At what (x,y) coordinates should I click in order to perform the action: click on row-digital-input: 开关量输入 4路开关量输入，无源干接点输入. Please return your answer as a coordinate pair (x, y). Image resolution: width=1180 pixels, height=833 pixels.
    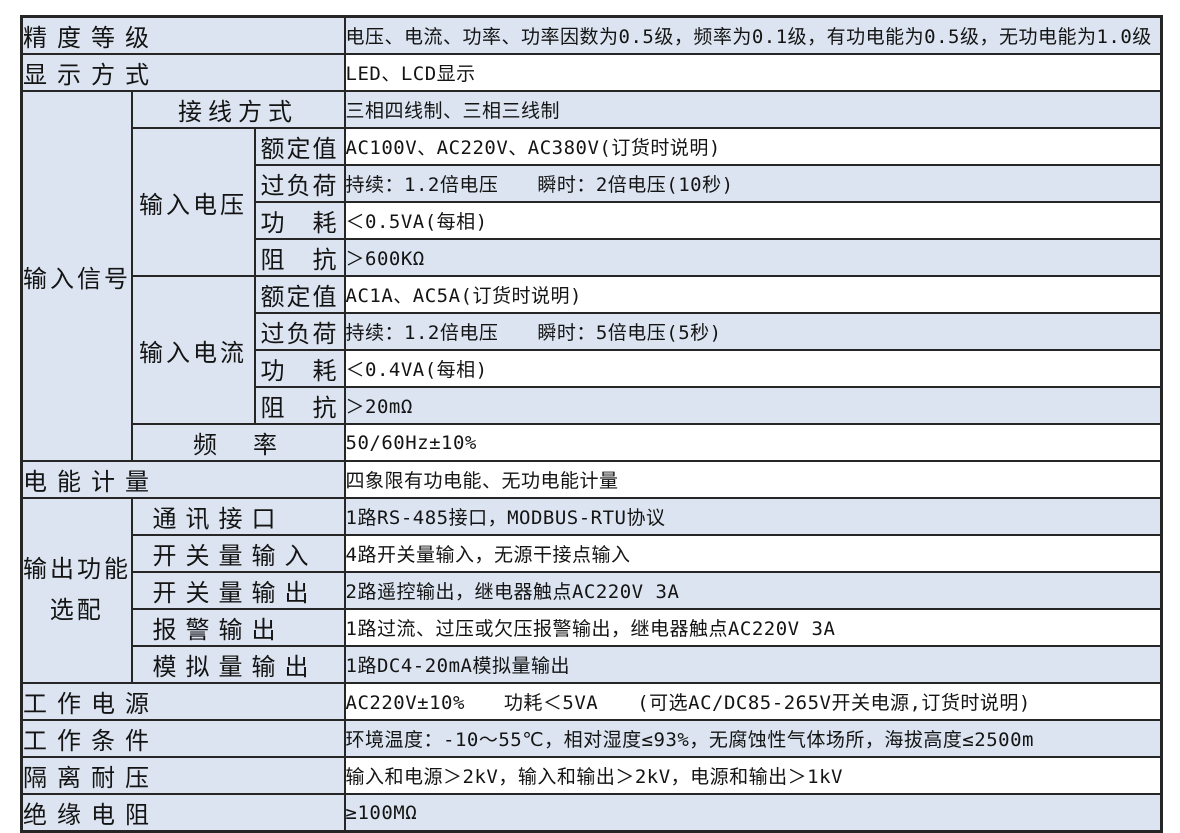
    Looking at the image, I should click on (592, 553).